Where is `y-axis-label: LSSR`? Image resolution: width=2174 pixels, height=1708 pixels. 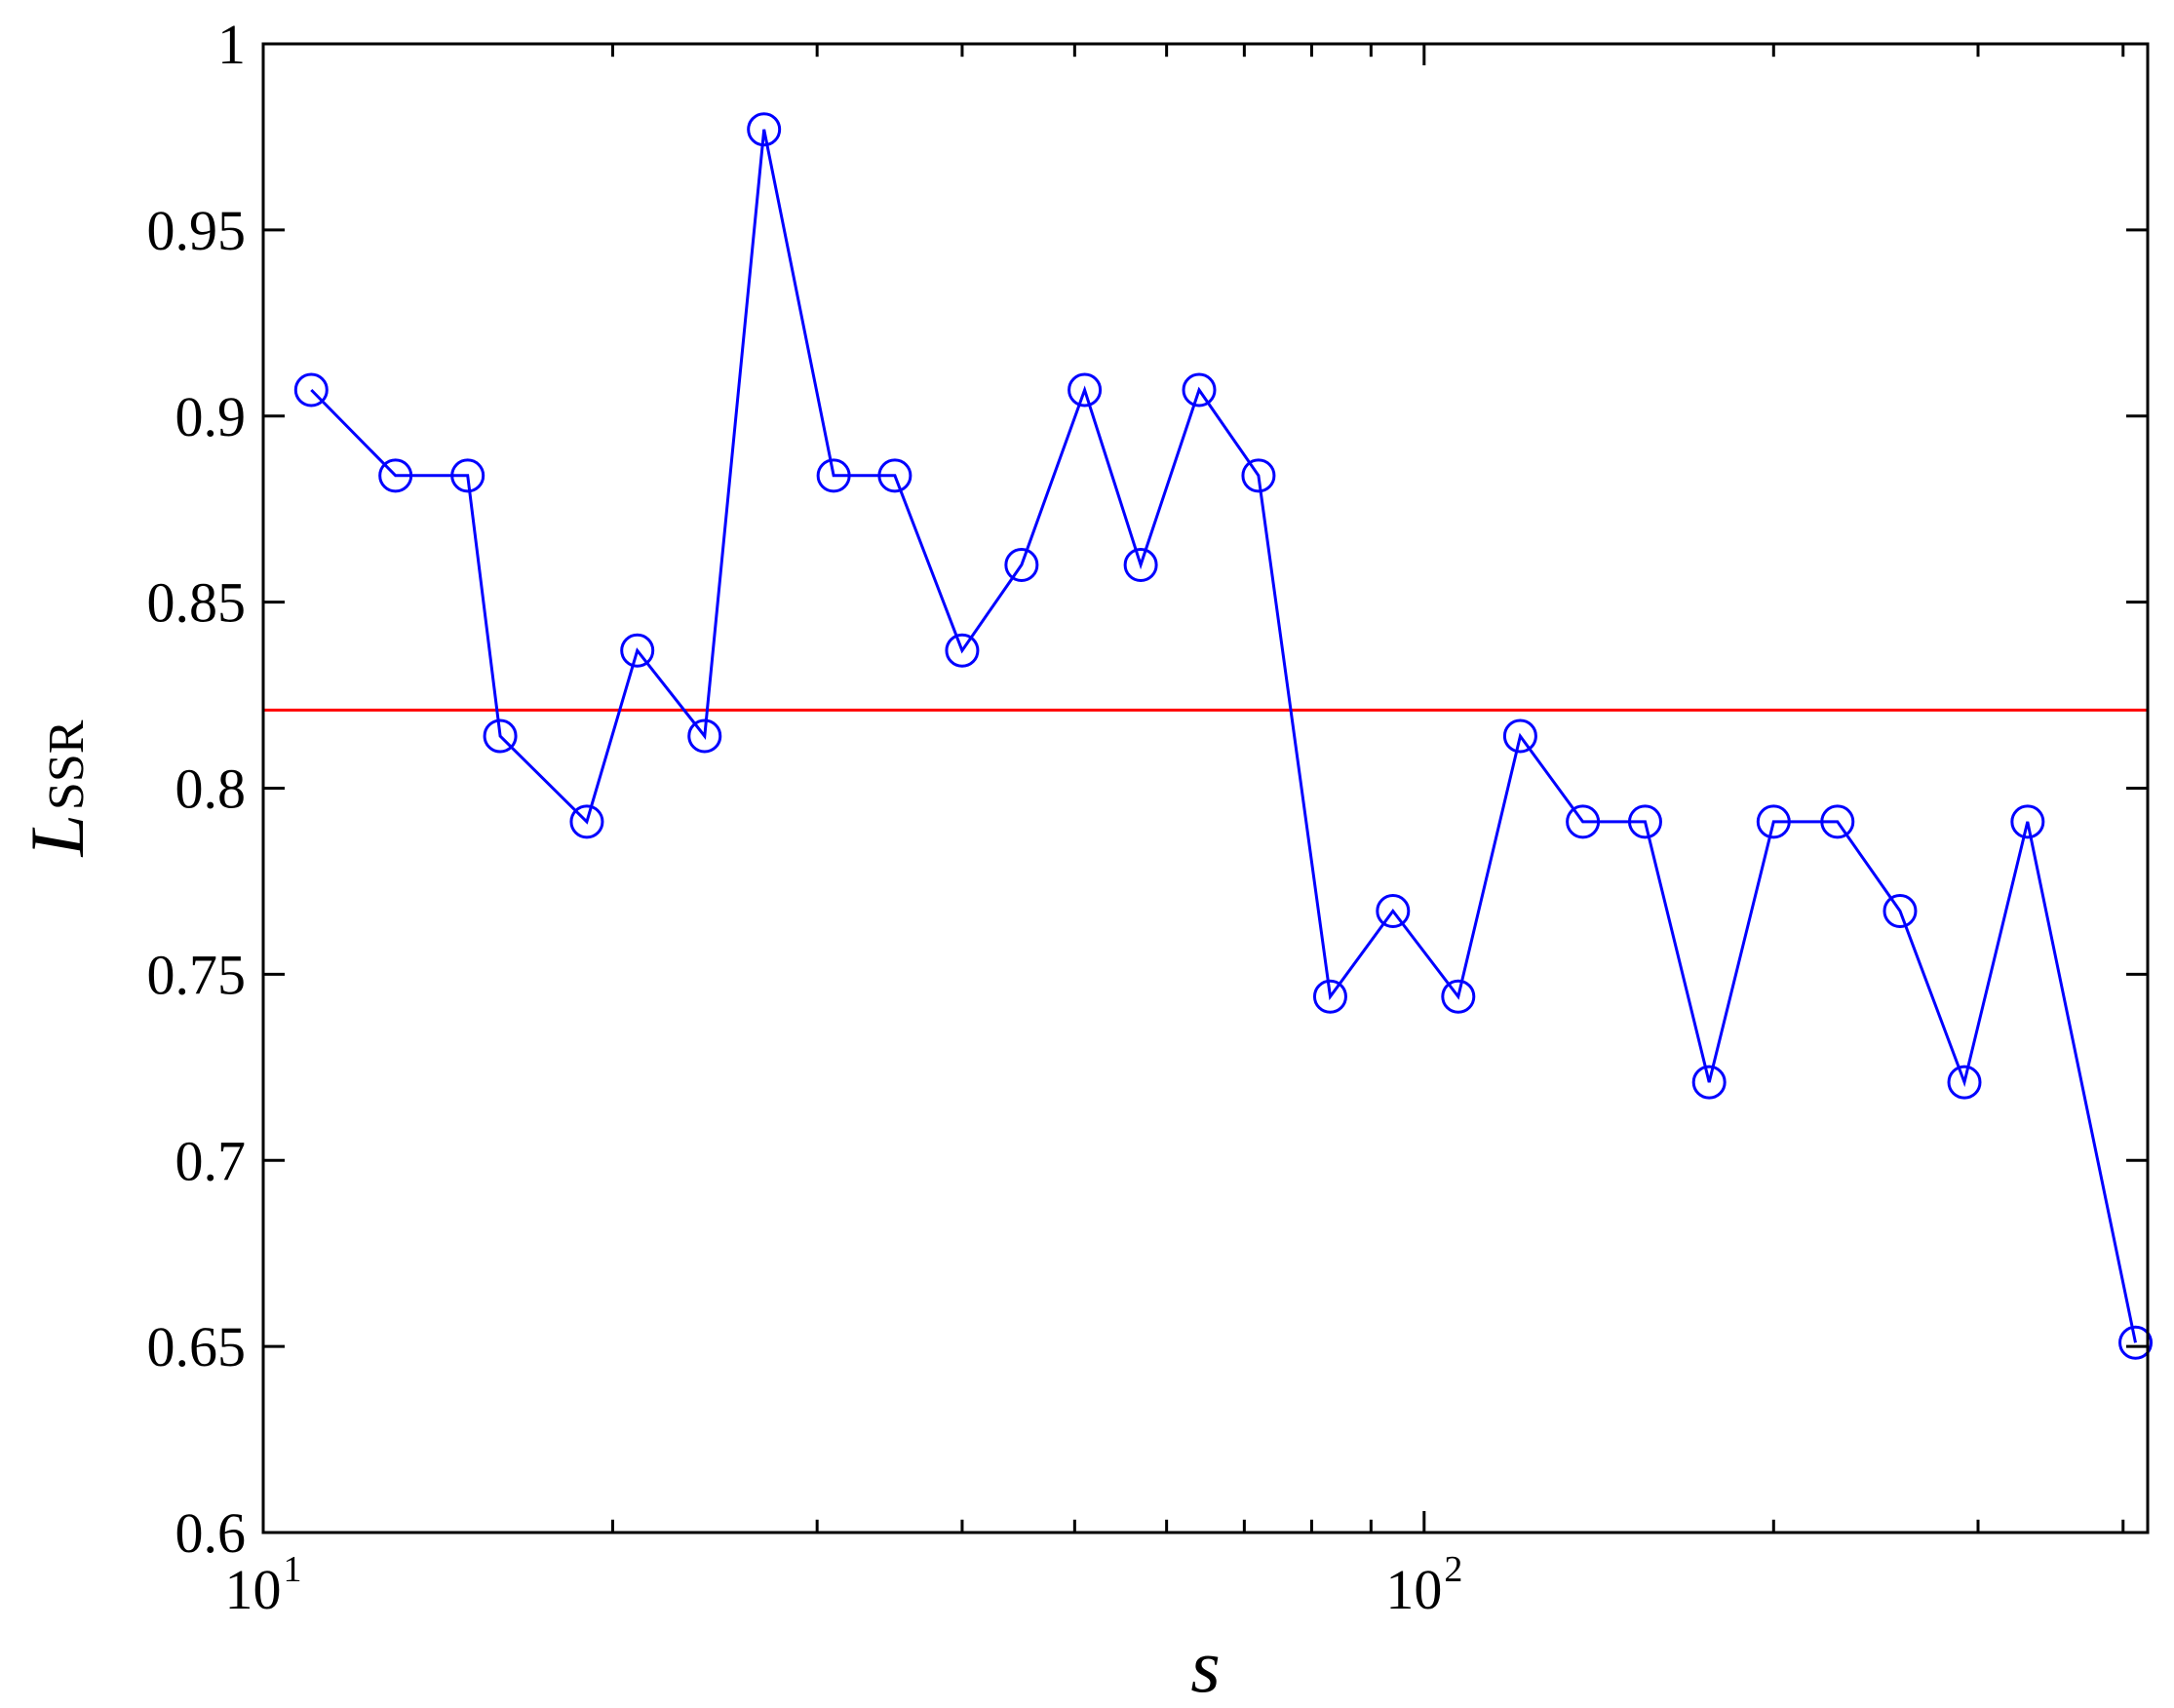
y-axis-label: LSSR is located at coordinates (57, 788).